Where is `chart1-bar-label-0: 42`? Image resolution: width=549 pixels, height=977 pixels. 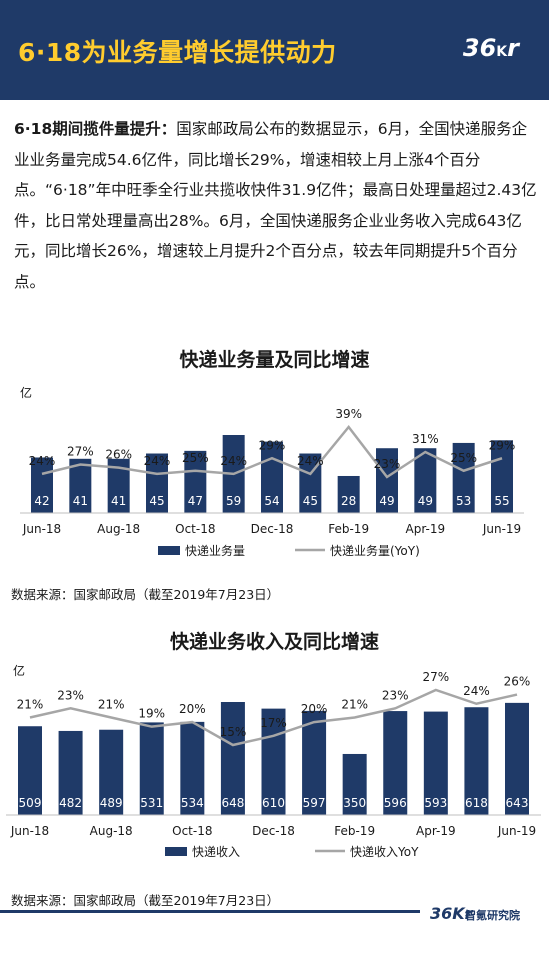
chart1-bar-label-0: 42 is located at coordinates (41, 501).